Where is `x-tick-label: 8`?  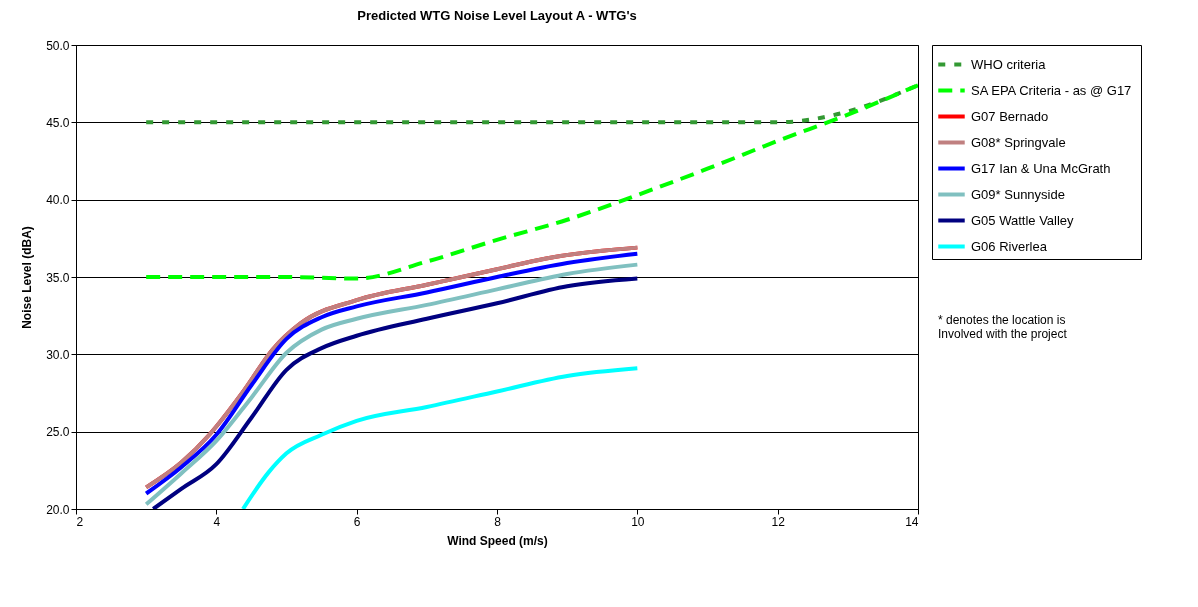 x-tick-label: 8 is located at coordinates (498, 521).